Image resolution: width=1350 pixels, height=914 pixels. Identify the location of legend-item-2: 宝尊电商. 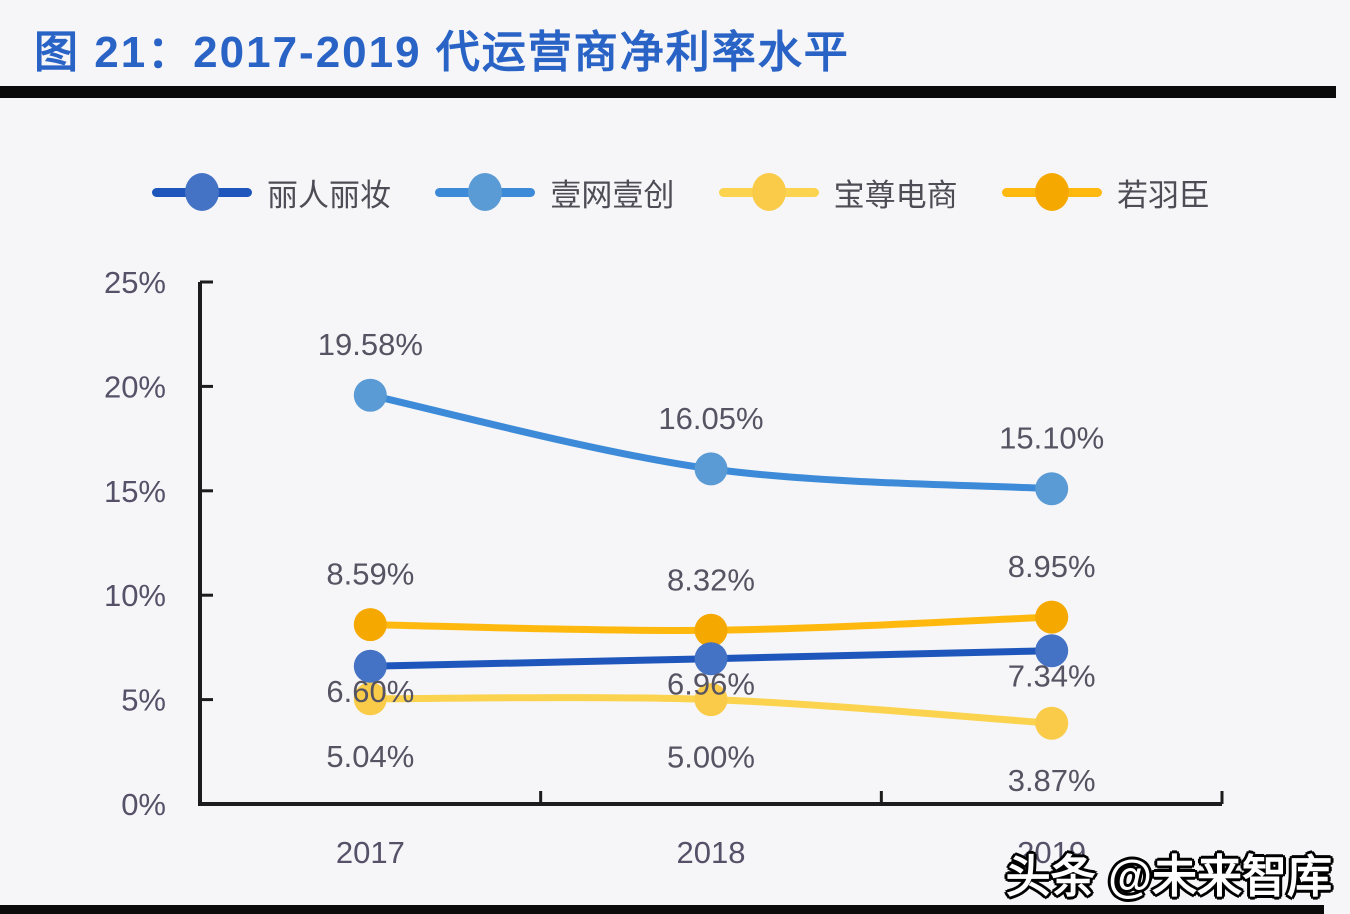
(838, 192).